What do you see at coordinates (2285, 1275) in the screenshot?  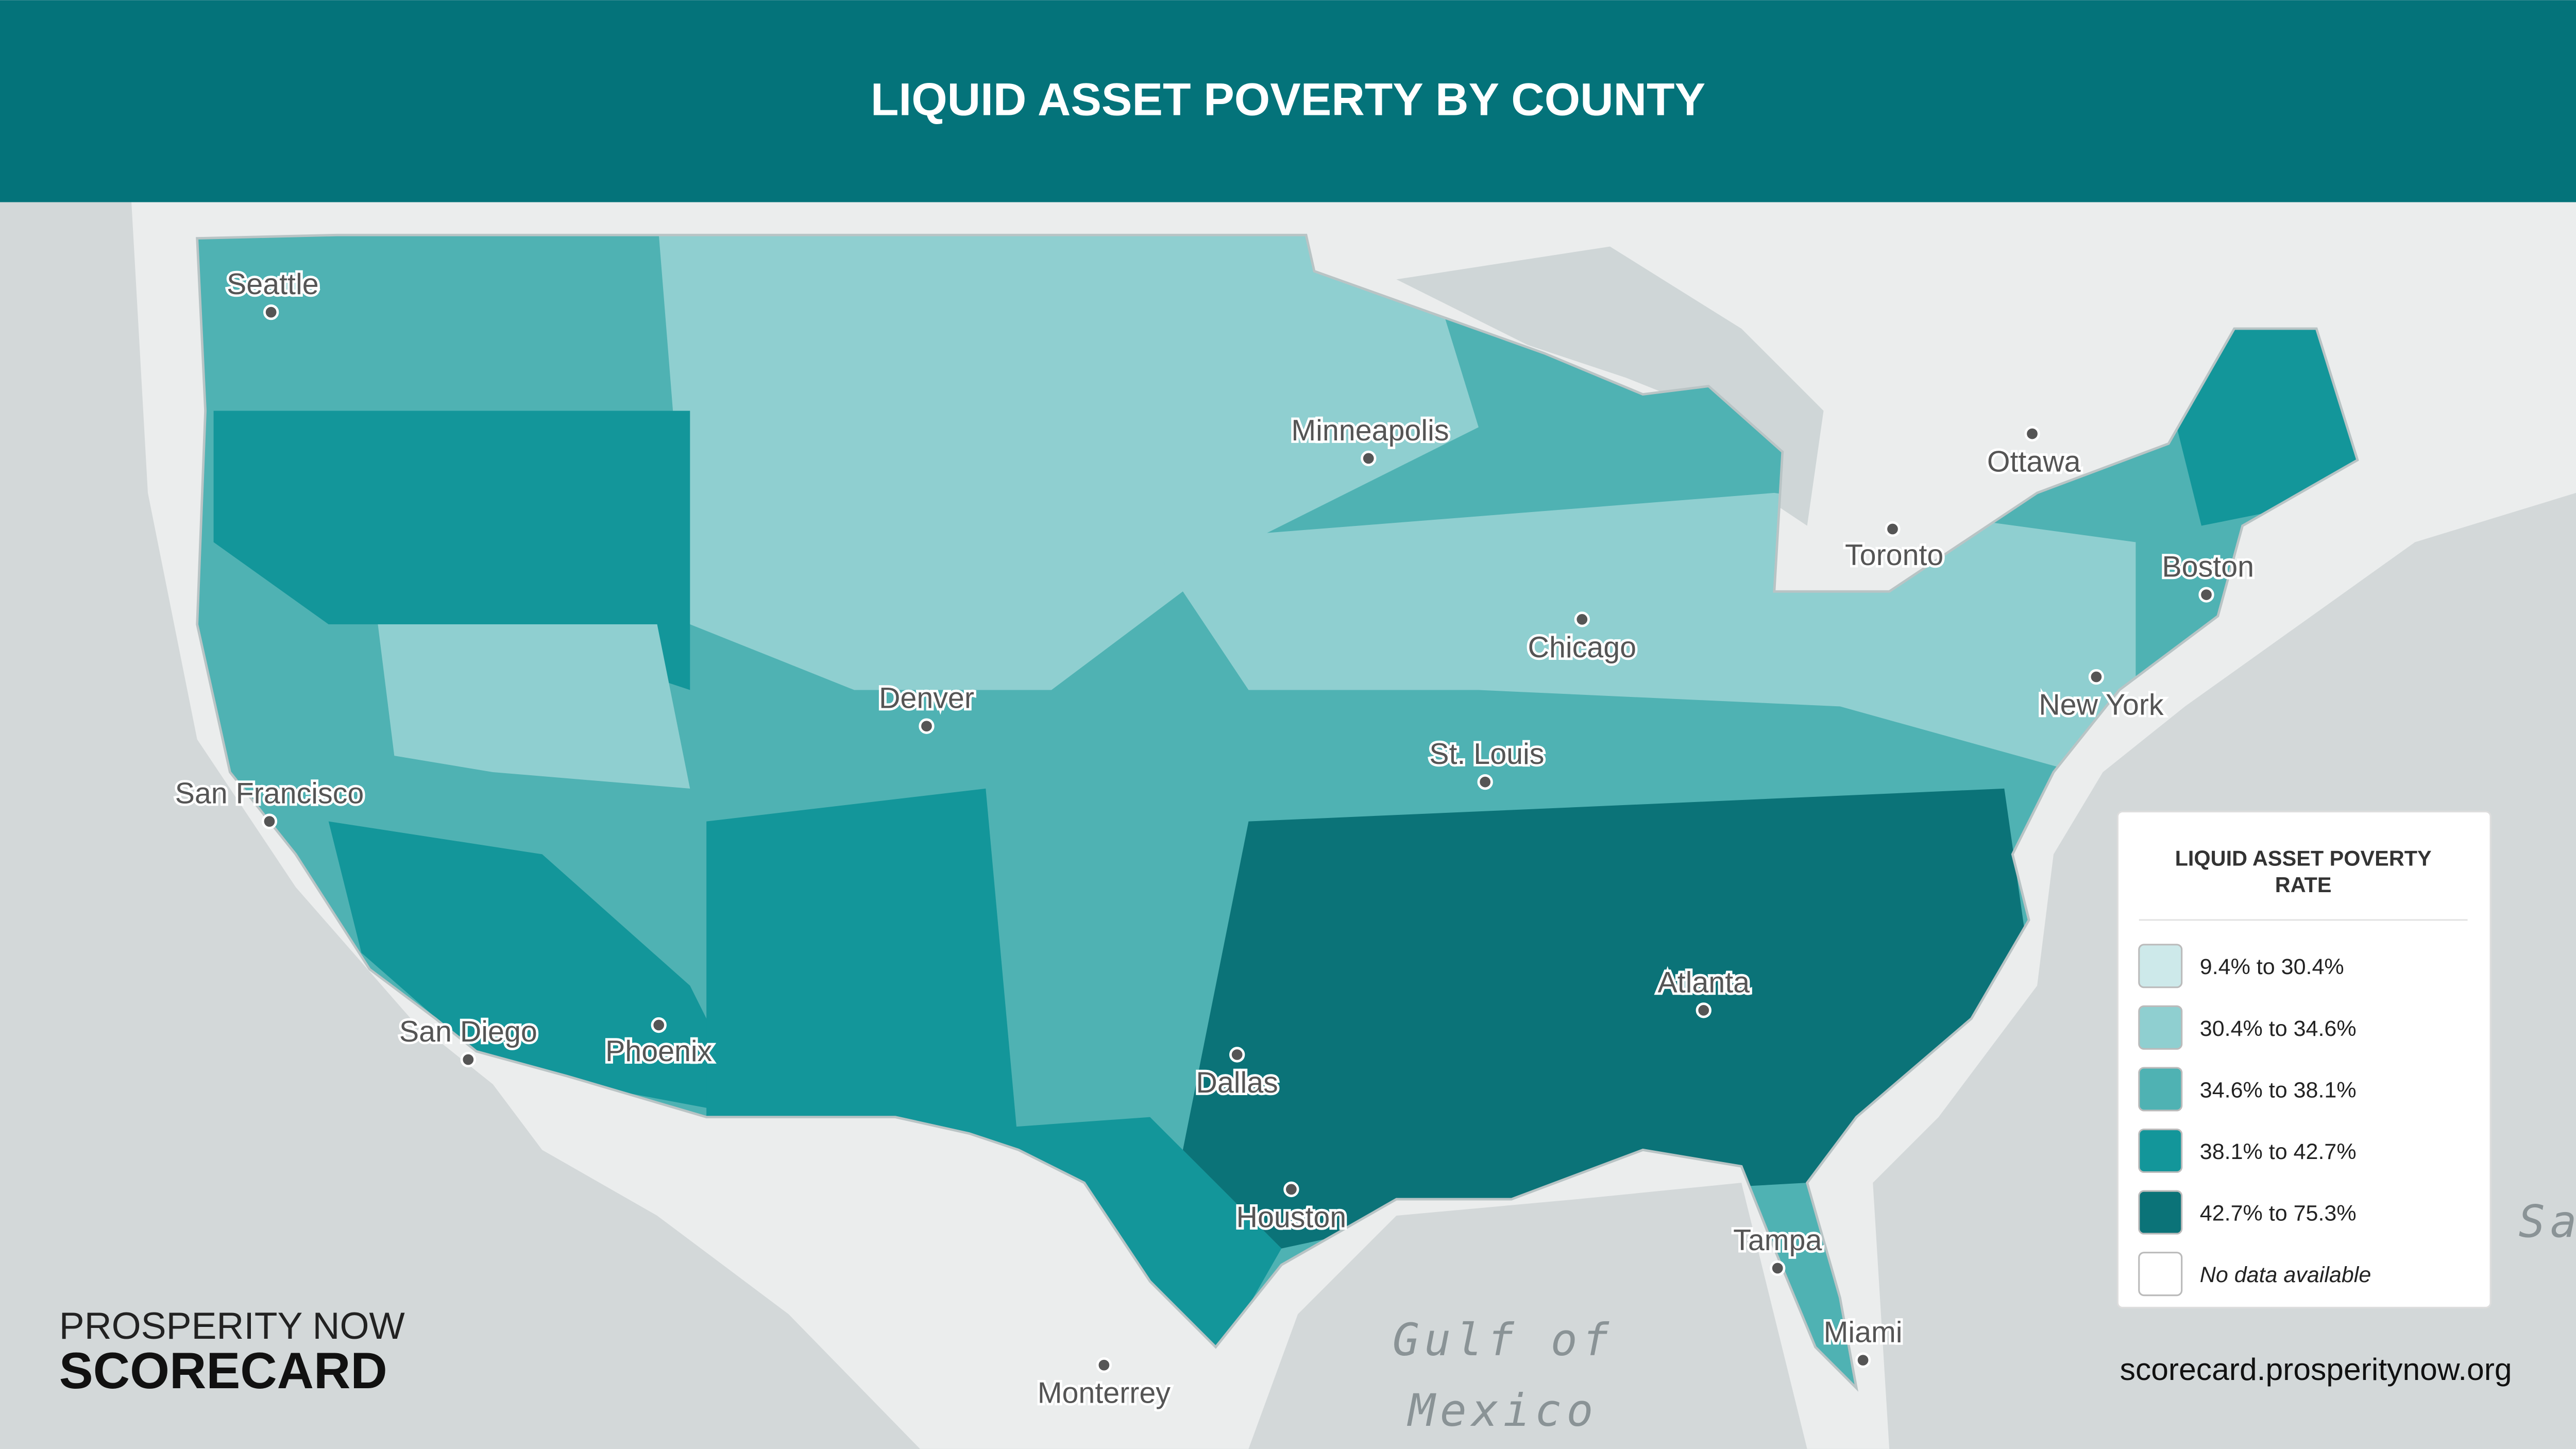 I see `legend-label: No data available` at bounding box center [2285, 1275].